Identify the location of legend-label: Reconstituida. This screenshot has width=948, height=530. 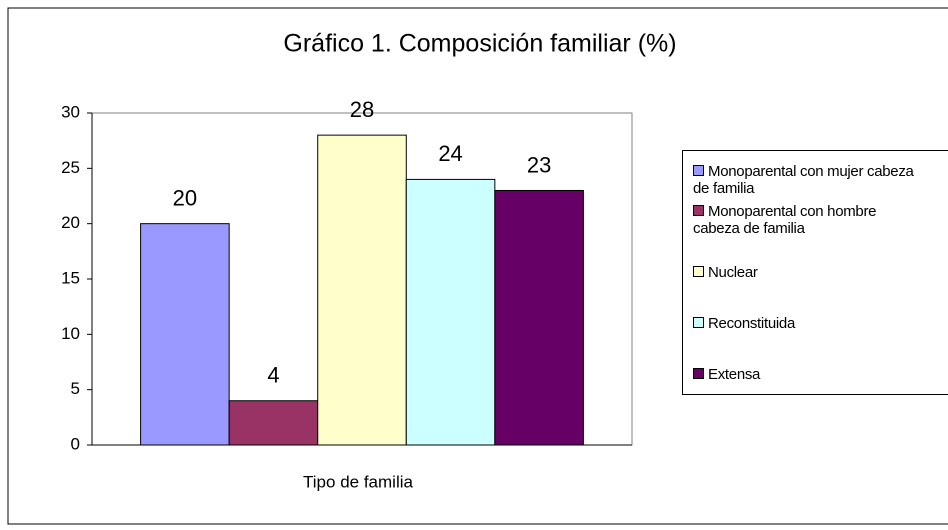
(751, 323).